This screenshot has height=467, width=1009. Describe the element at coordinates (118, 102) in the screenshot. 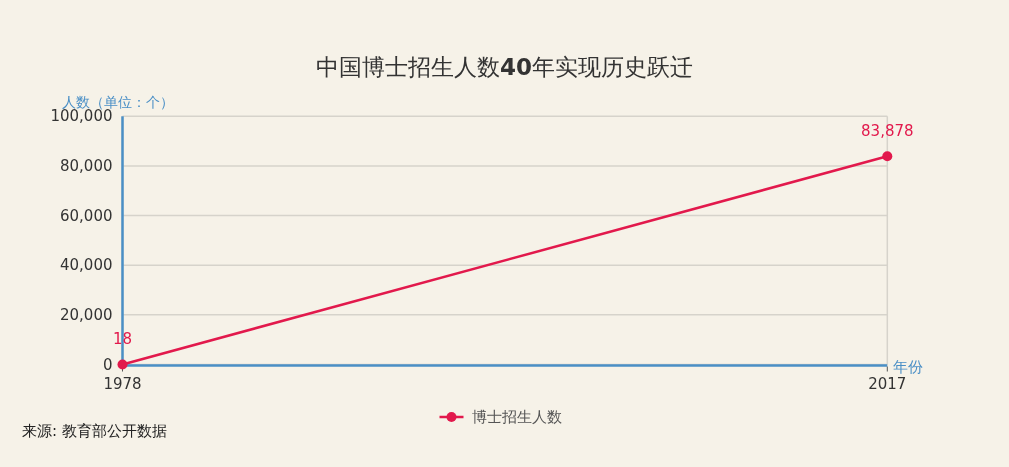

I see `y-axis-title: 人数（单位：个）` at that location.